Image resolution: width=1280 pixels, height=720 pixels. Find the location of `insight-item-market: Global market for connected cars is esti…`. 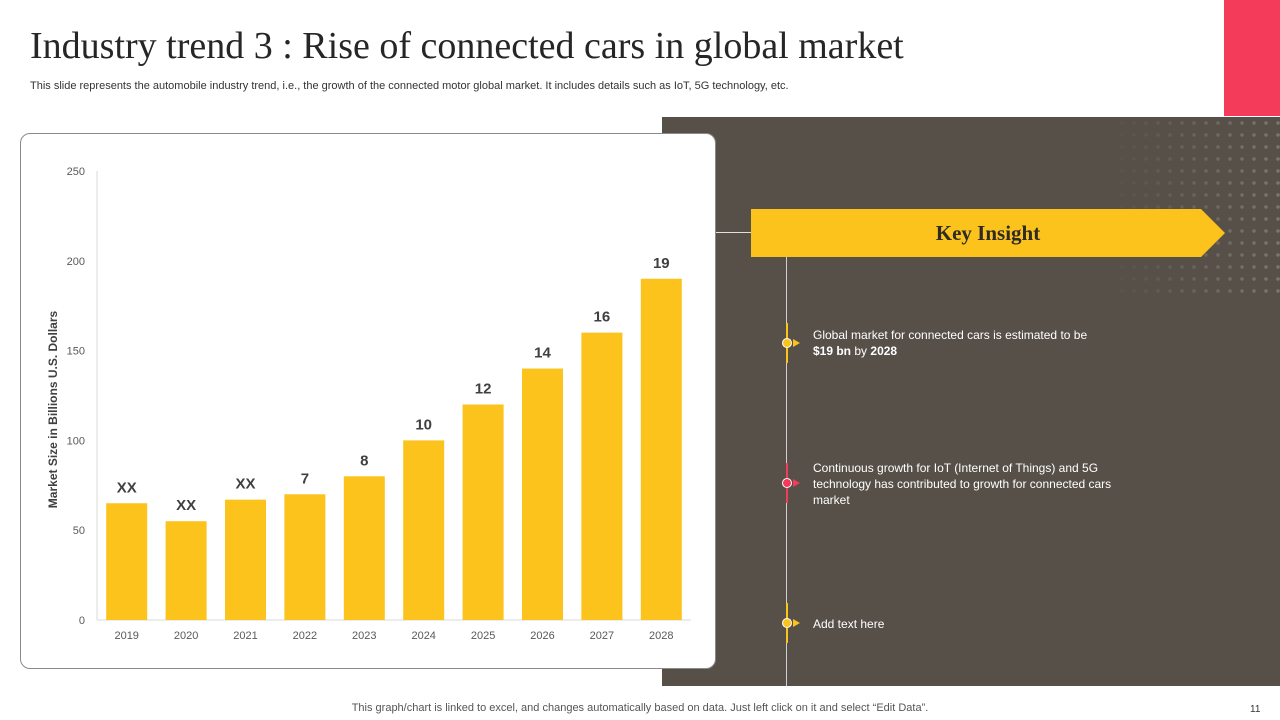

insight-item-market: Global market for connected cars is esti… is located at coordinates (973, 343).